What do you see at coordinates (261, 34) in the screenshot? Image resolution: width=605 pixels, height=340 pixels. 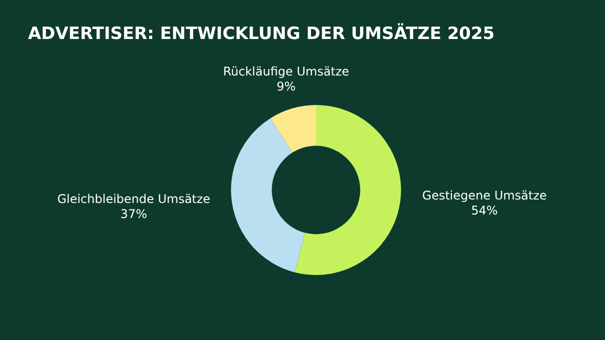 I see `chart-title: ADVERTISER: ENTWICKLUNG DER UMSÄTZE 2025` at bounding box center [261, 34].